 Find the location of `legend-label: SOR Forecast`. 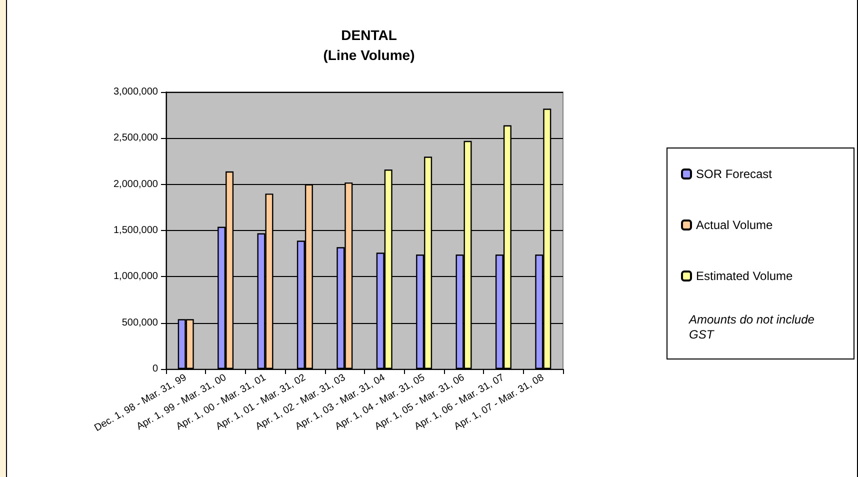

legend-label: SOR Forecast is located at coordinates (734, 174).